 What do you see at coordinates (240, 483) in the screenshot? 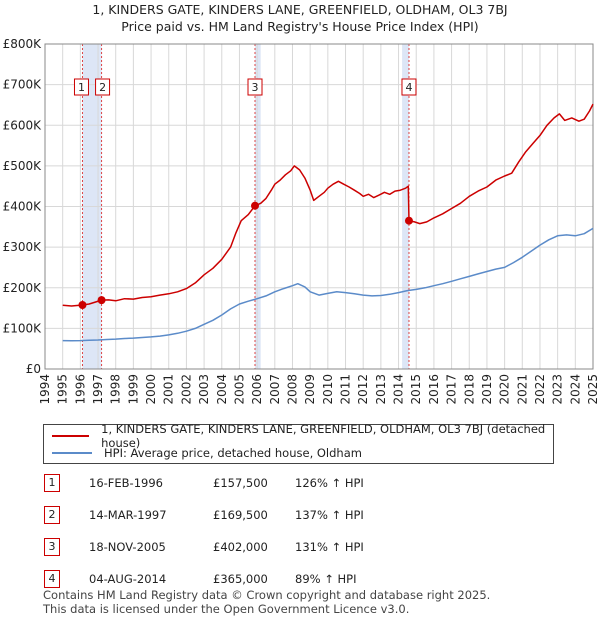
I see `sale-price: £157,500` at bounding box center [240, 483].